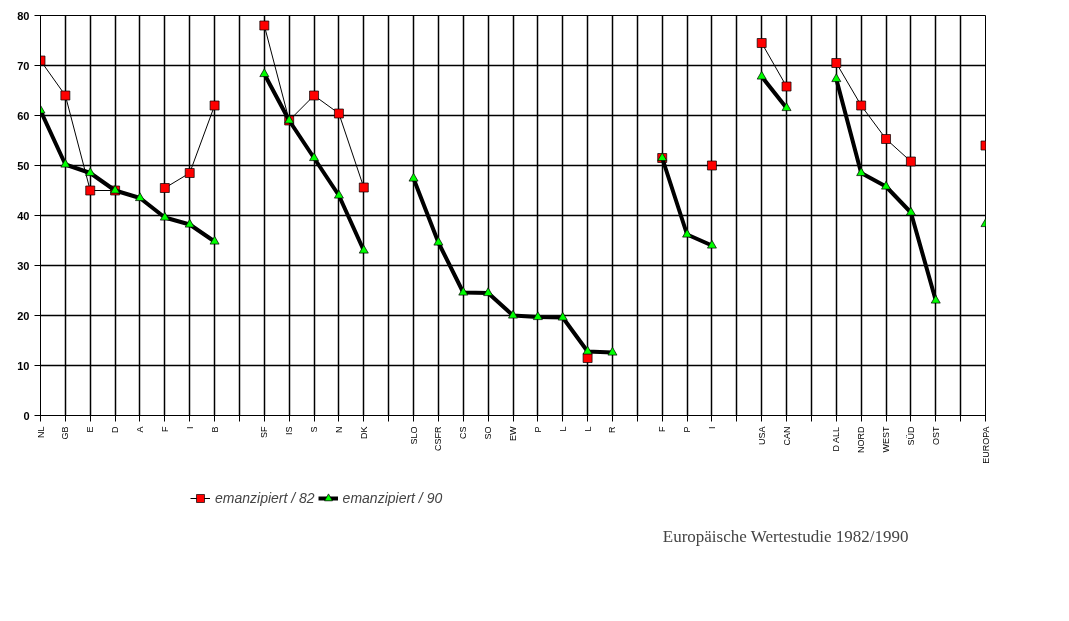 This screenshot has height=621, width=1069. Describe the element at coordinates (26, 415) in the screenshot. I see `y-tick-label: 0` at that location.